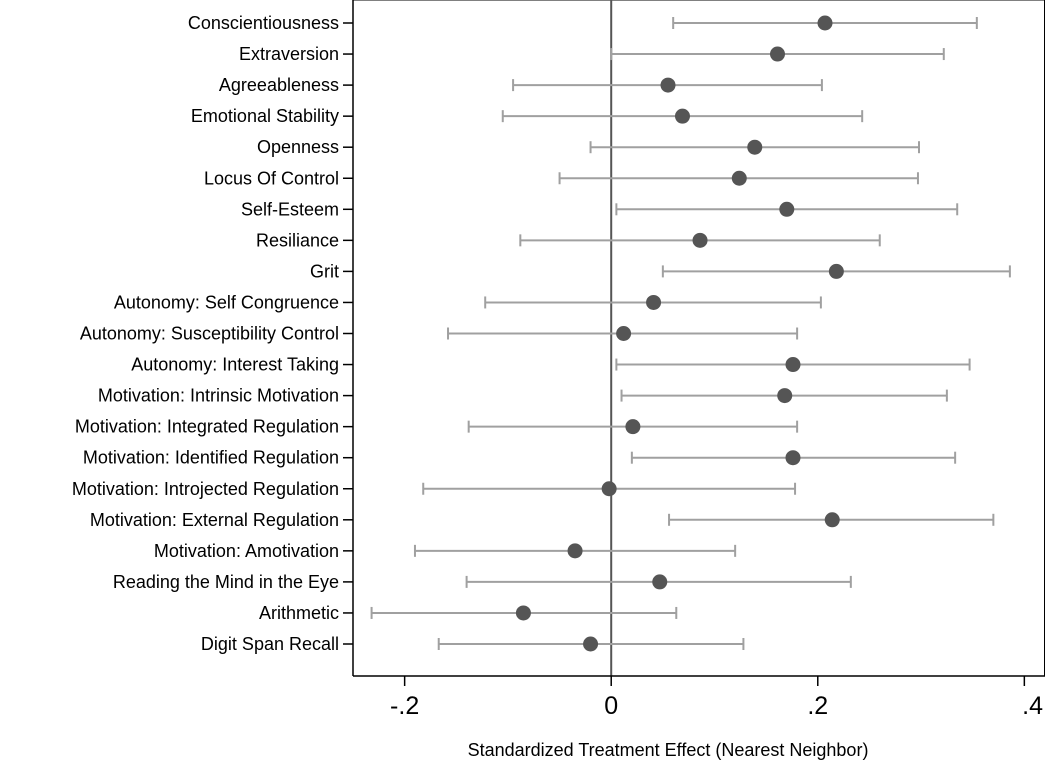 This screenshot has width=1045, height=769. Describe the element at coordinates (611, 706) in the screenshot. I see `x-tick-label: 0` at that location.